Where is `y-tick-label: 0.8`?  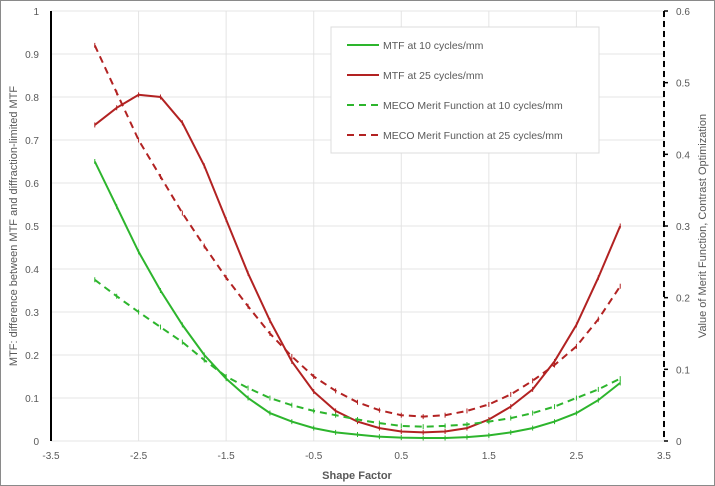 y-tick-label: 0.8 is located at coordinates (32, 98).